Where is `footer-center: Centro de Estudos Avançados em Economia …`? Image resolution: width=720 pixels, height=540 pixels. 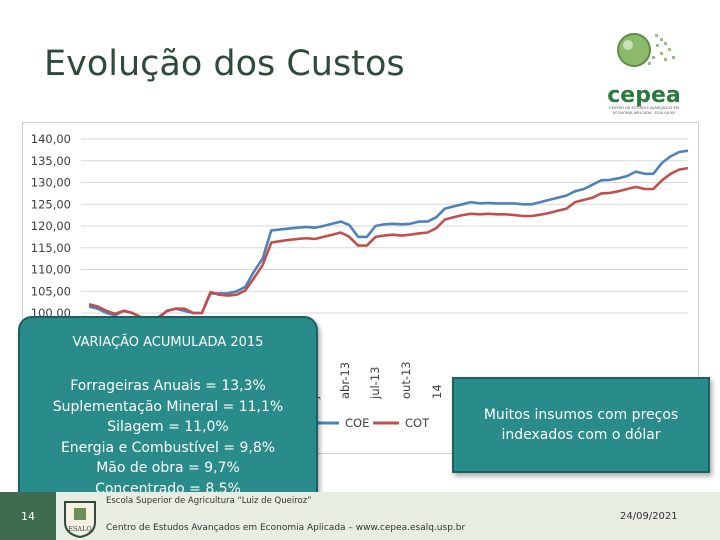
footer-center: Centro de Estudos Avançados em Economia … is located at coordinates (286, 528).